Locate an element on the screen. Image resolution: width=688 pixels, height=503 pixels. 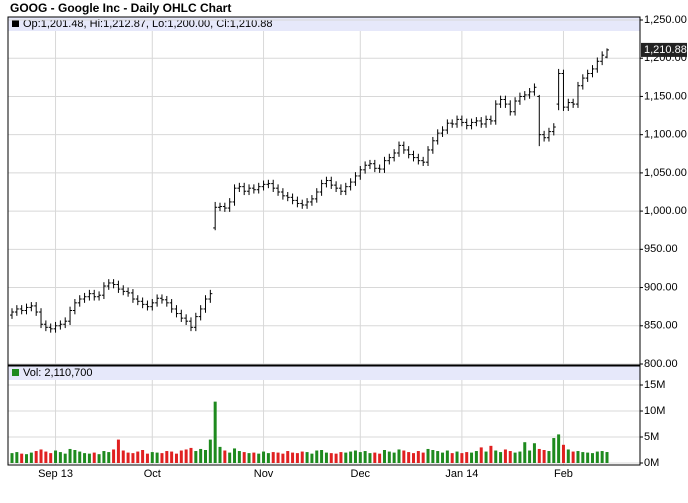
y-tick-label: 900.00 is located at coordinates (661, 287).